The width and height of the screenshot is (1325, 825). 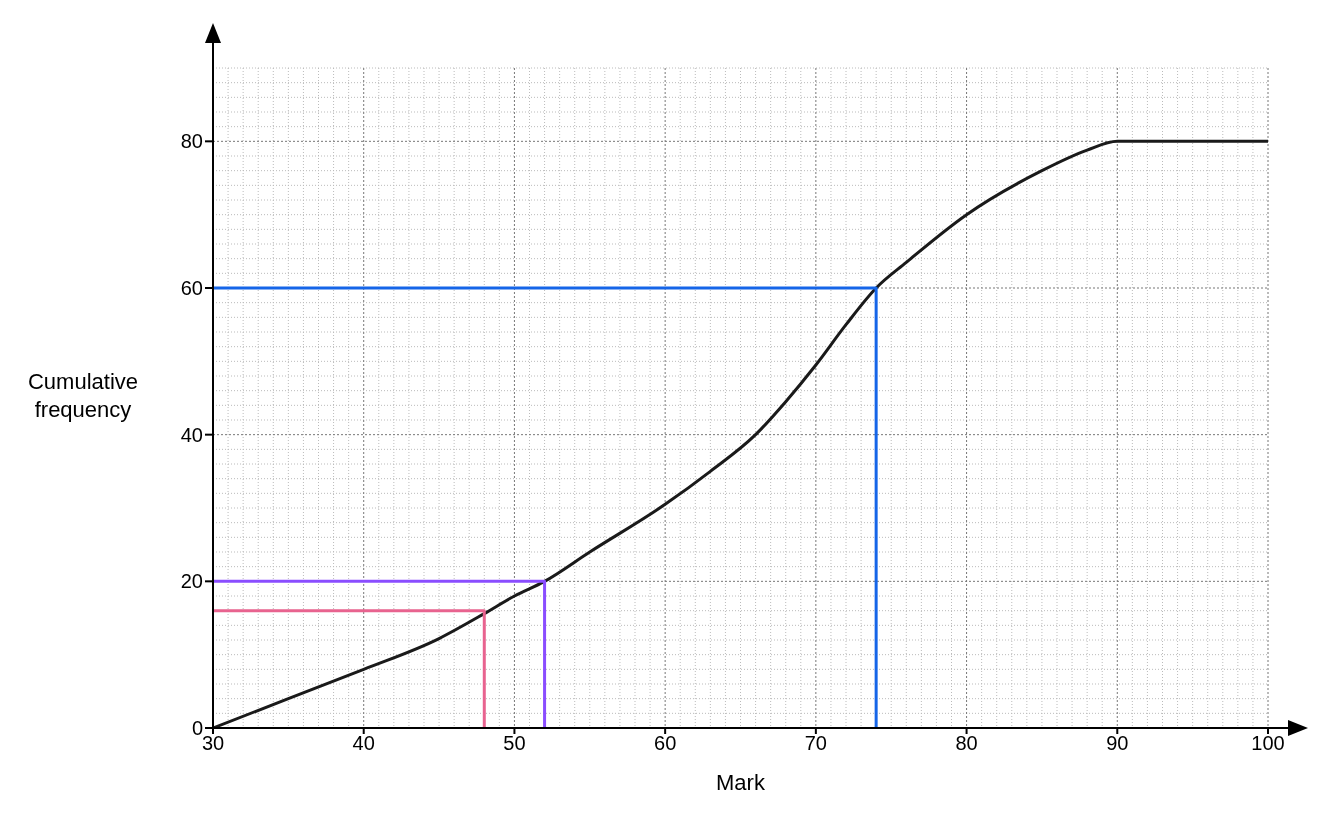 I want to click on y-axis-title: Cumulative frequency, so click(x=82, y=396).